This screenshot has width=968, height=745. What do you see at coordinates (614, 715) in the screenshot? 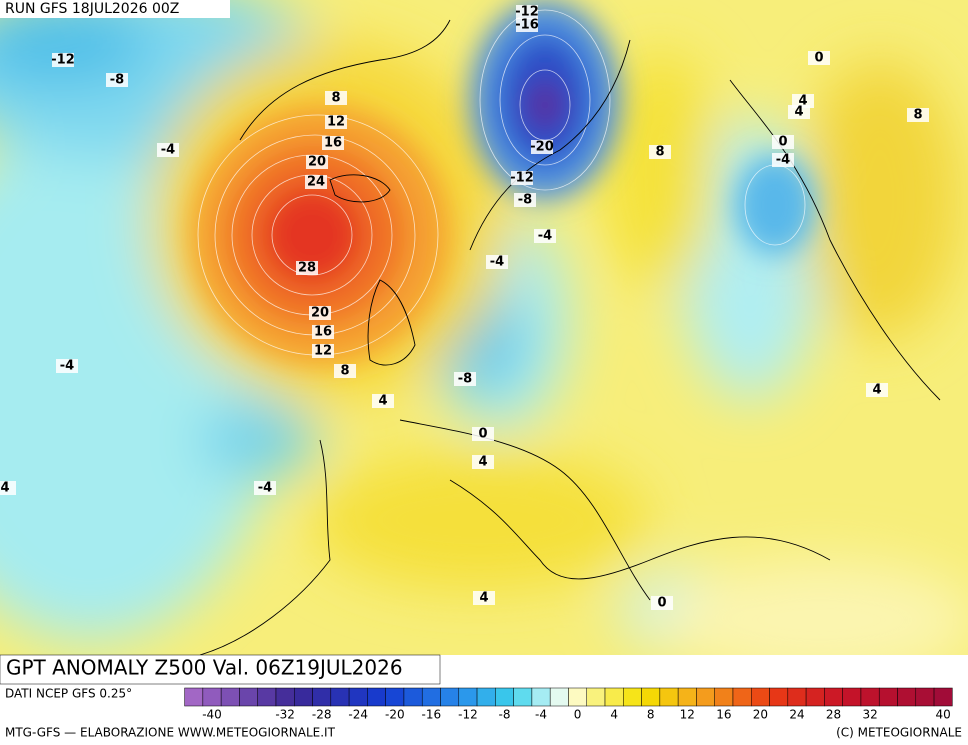
I see `colorbar-tick-label: 4` at bounding box center [614, 715].